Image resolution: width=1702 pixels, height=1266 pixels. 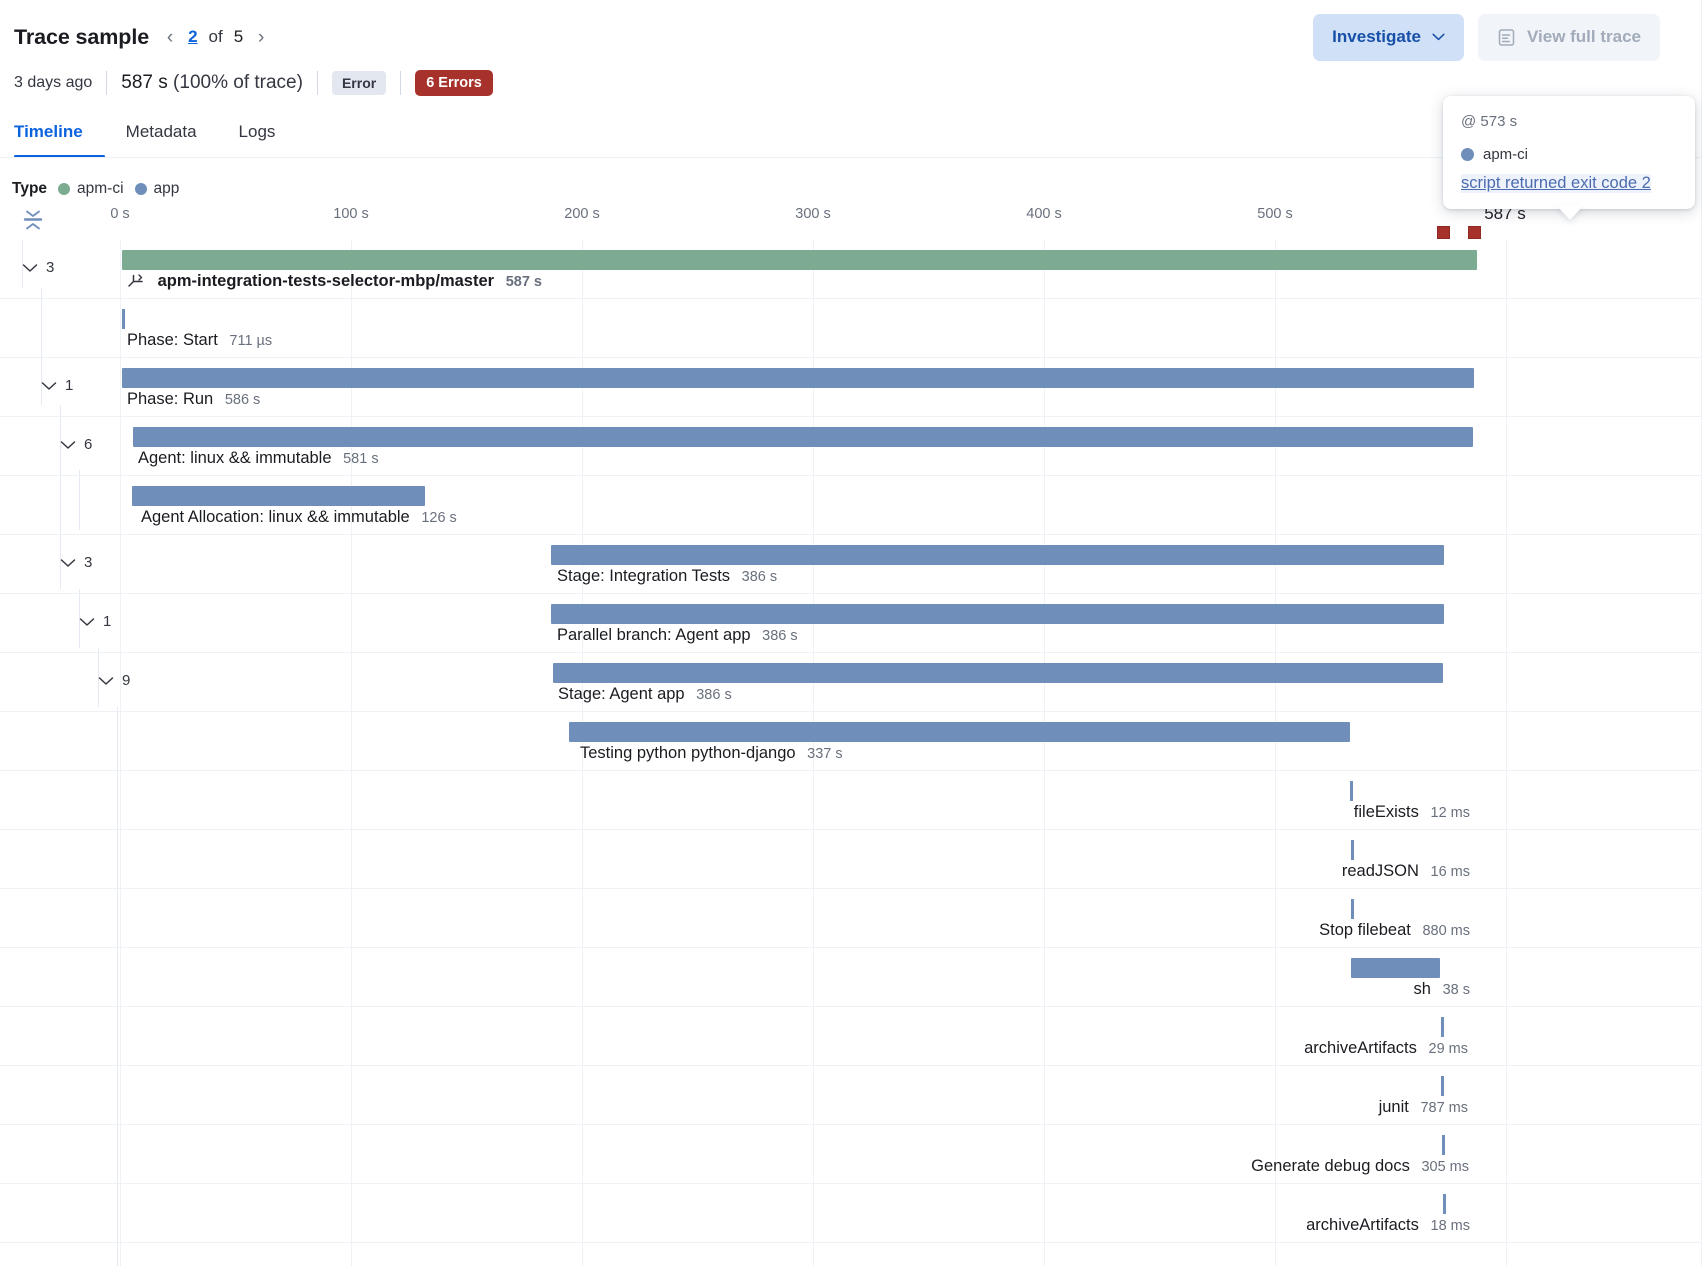 I want to click on pager-of-label: of, so click(x=215, y=36).